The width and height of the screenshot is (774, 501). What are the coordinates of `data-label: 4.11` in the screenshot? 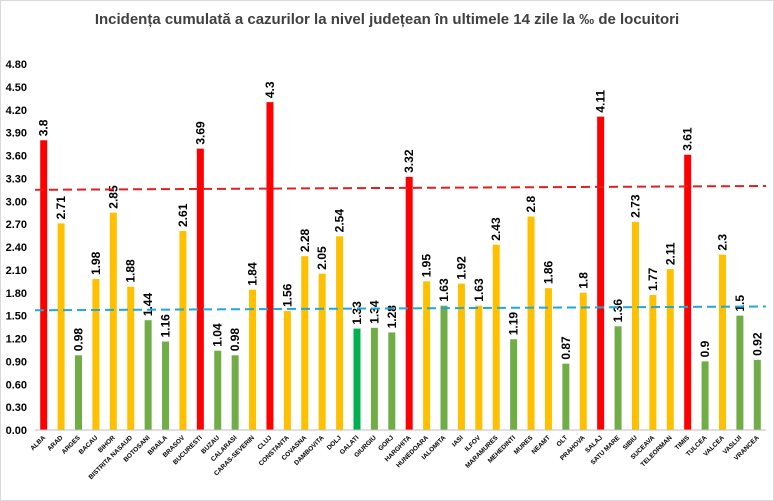 It's located at (601, 101).